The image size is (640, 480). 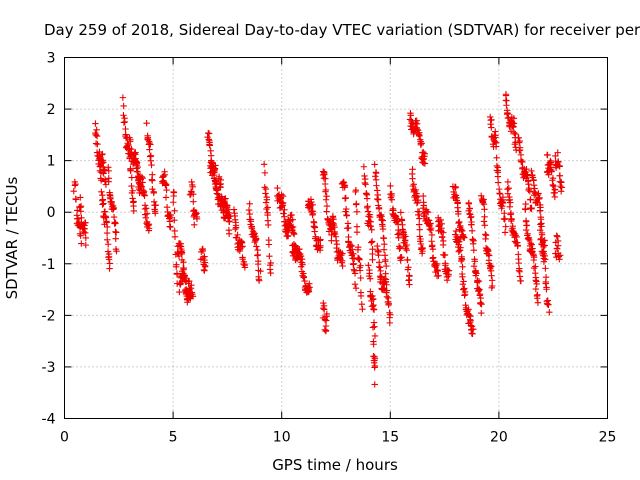 I want to click on y-tick-label: -1, so click(x=49, y=265).